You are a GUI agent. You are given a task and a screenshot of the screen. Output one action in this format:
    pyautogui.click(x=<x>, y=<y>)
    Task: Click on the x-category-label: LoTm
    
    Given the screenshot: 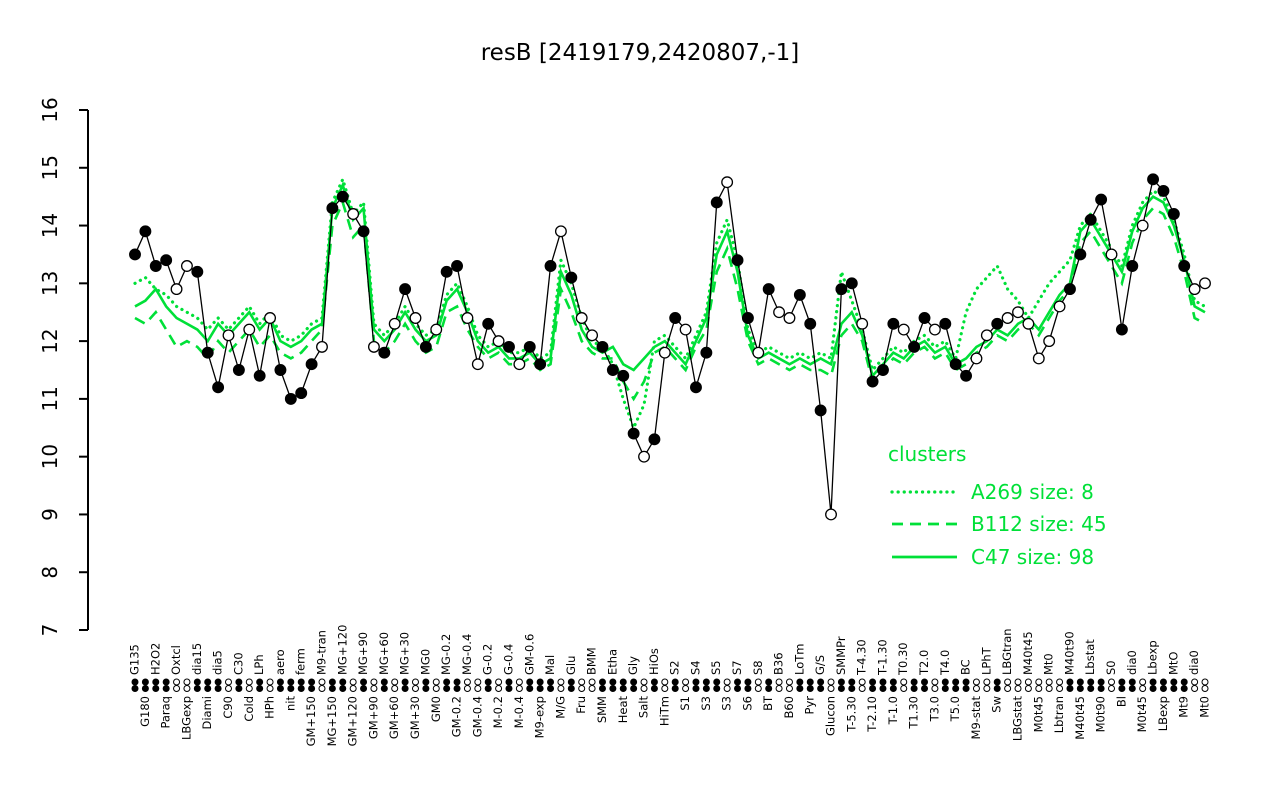 What is the action you would take?
    pyautogui.click(x=799, y=659)
    